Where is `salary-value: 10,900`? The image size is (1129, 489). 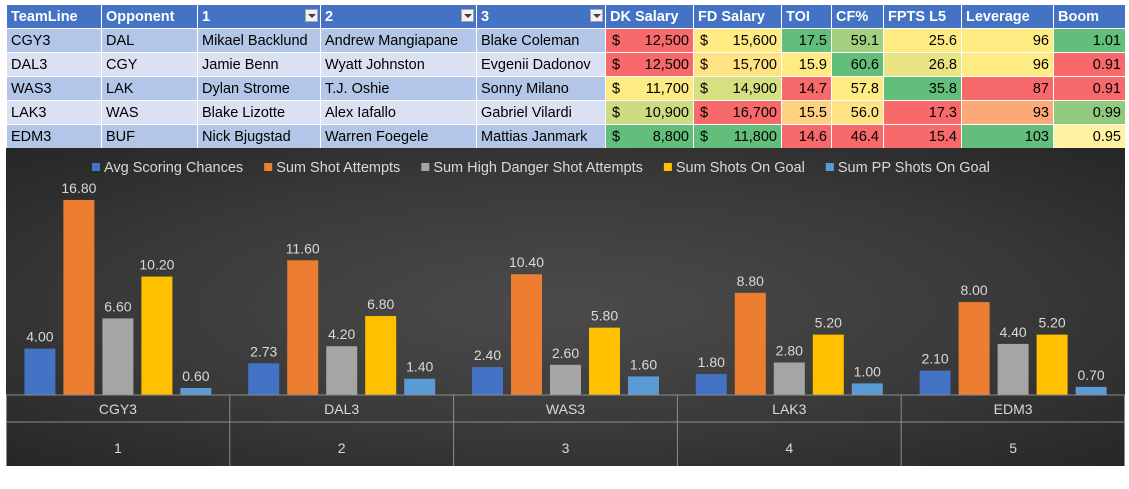
salary-value: 10,900 is located at coordinates (666, 112).